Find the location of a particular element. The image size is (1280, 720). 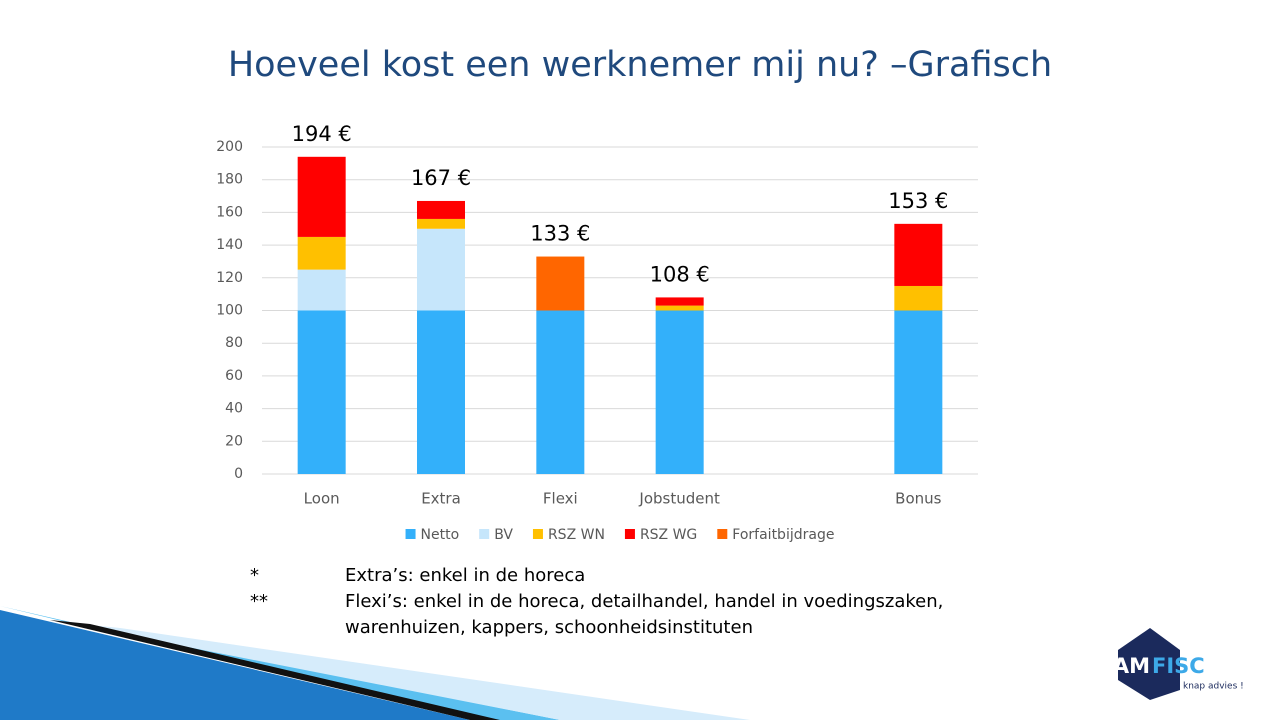

legend-label: BV is located at coordinates (503, 535).